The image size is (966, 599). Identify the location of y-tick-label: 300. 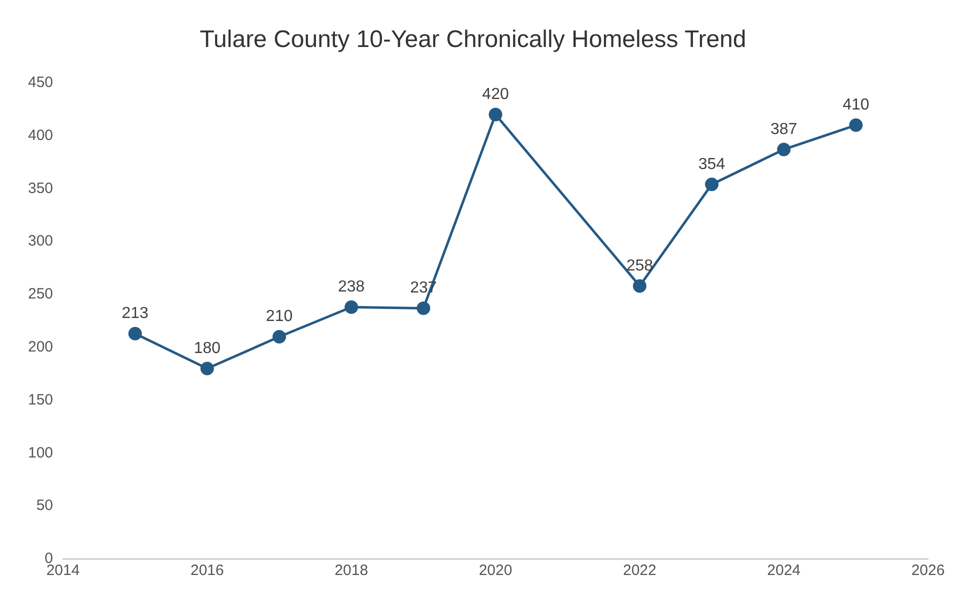
(41, 241).